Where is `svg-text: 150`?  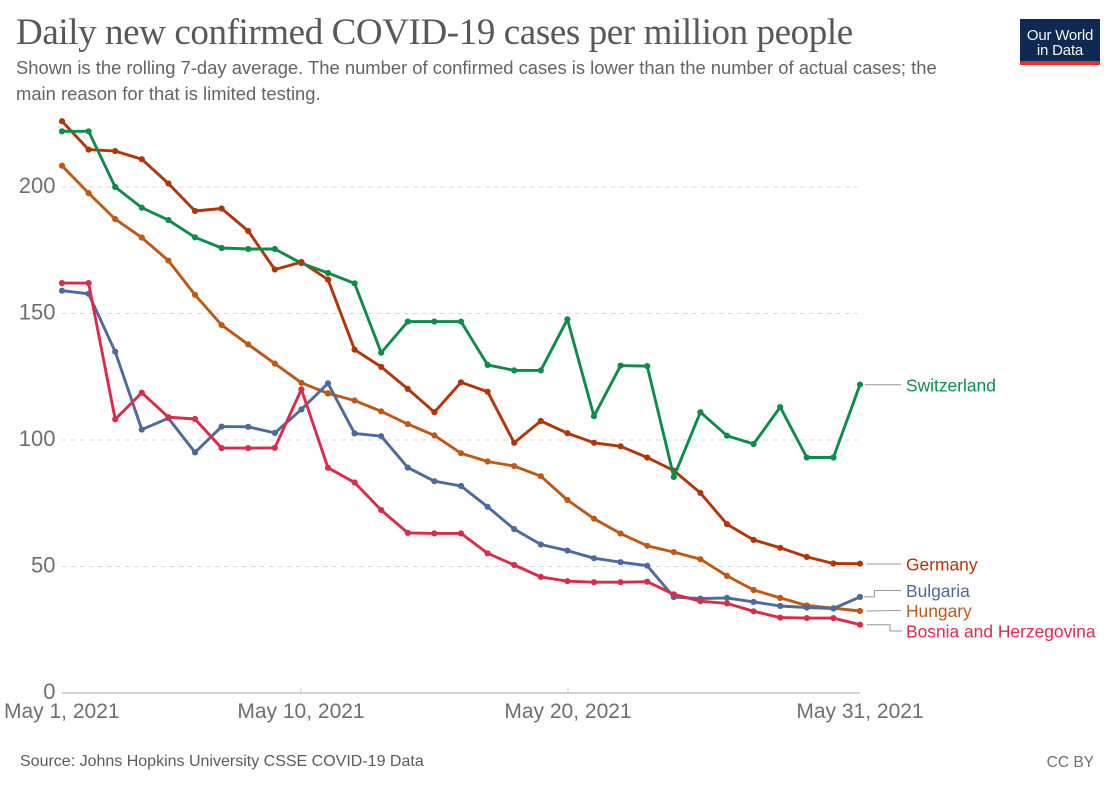 svg-text: 150 is located at coordinates (37, 312).